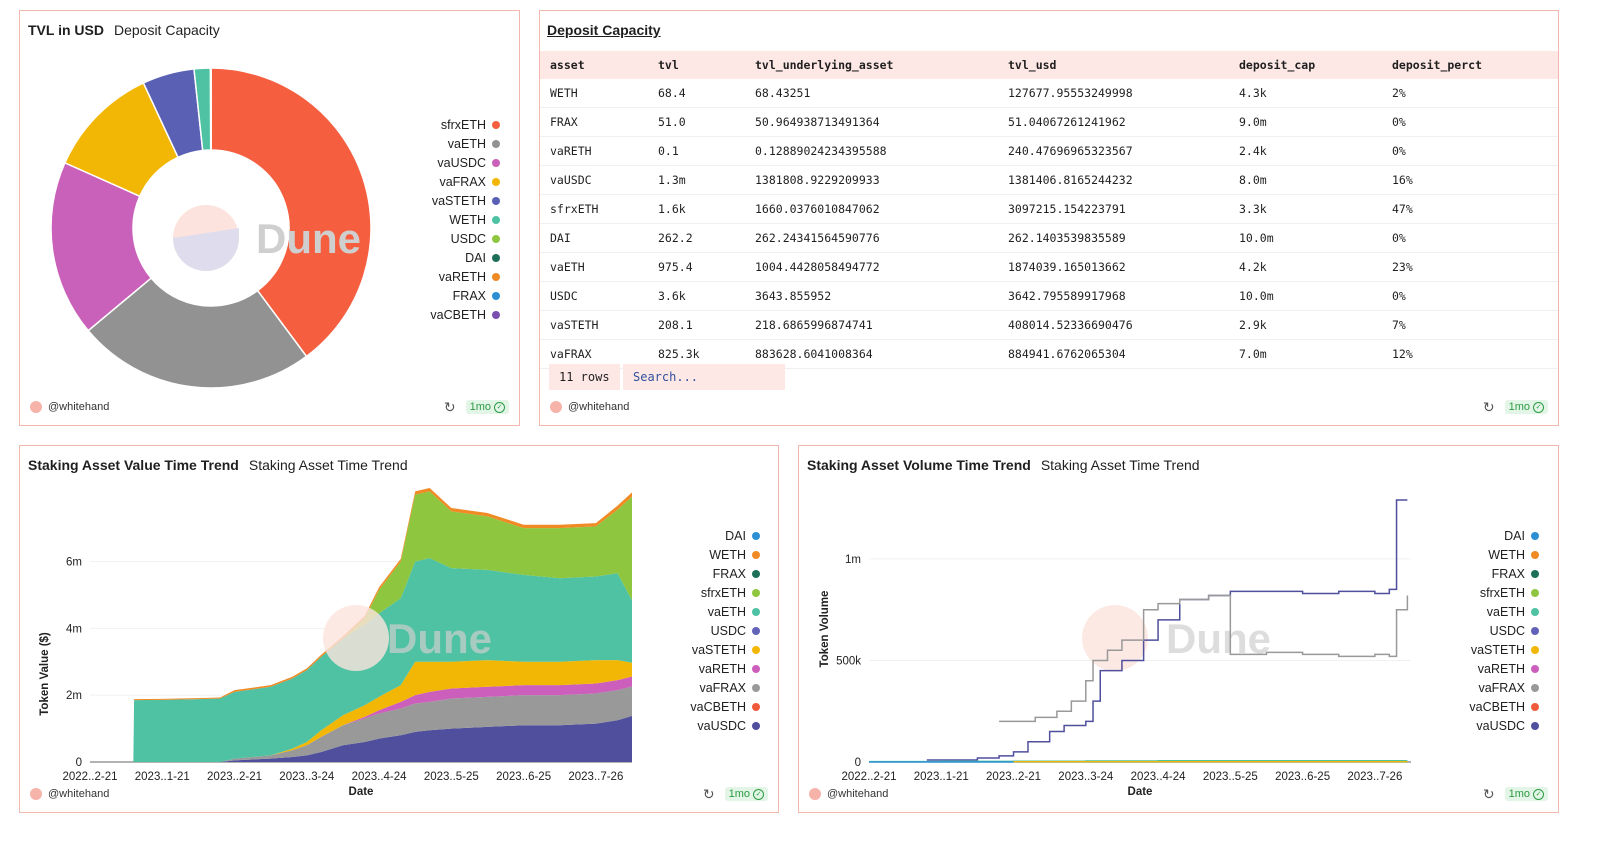 This screenshot has height=842, width=1600. Describe the element at coordinates (101, 246) in the screenshot. I see `pie-slice-vausdc` at that location.